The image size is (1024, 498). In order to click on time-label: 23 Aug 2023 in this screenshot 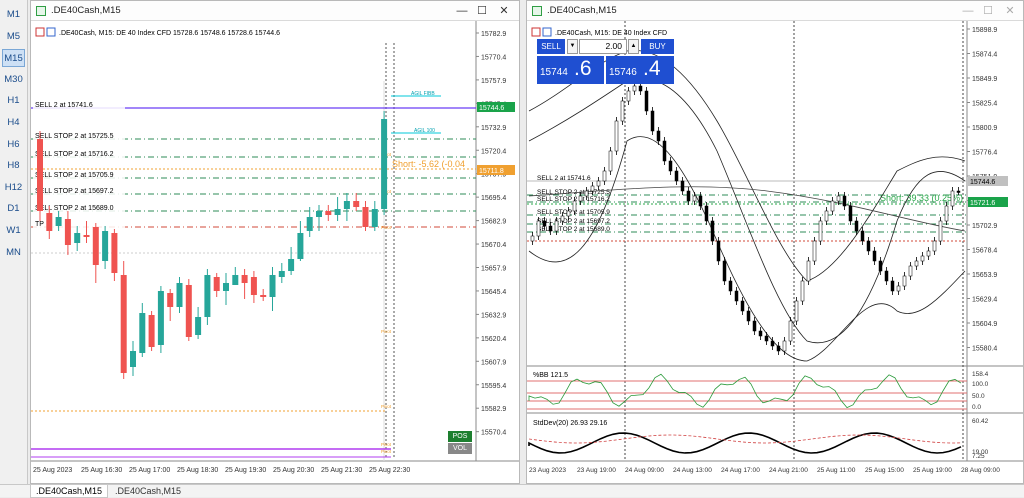, I will do `click(547, 470)`.